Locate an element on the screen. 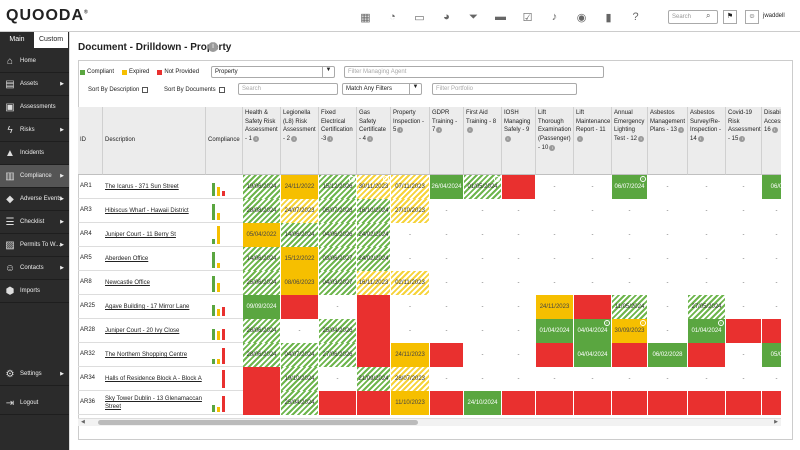 The height and width of the screenshot is (450, 800). document-cell: 28/07/2023 is located at coordinates (410, 379).